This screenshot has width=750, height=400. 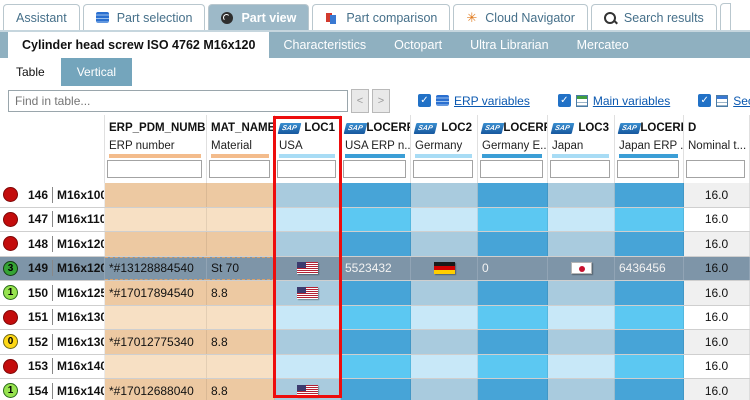 I want to click on view-tab-table: Table, so click(x=30, y=72).